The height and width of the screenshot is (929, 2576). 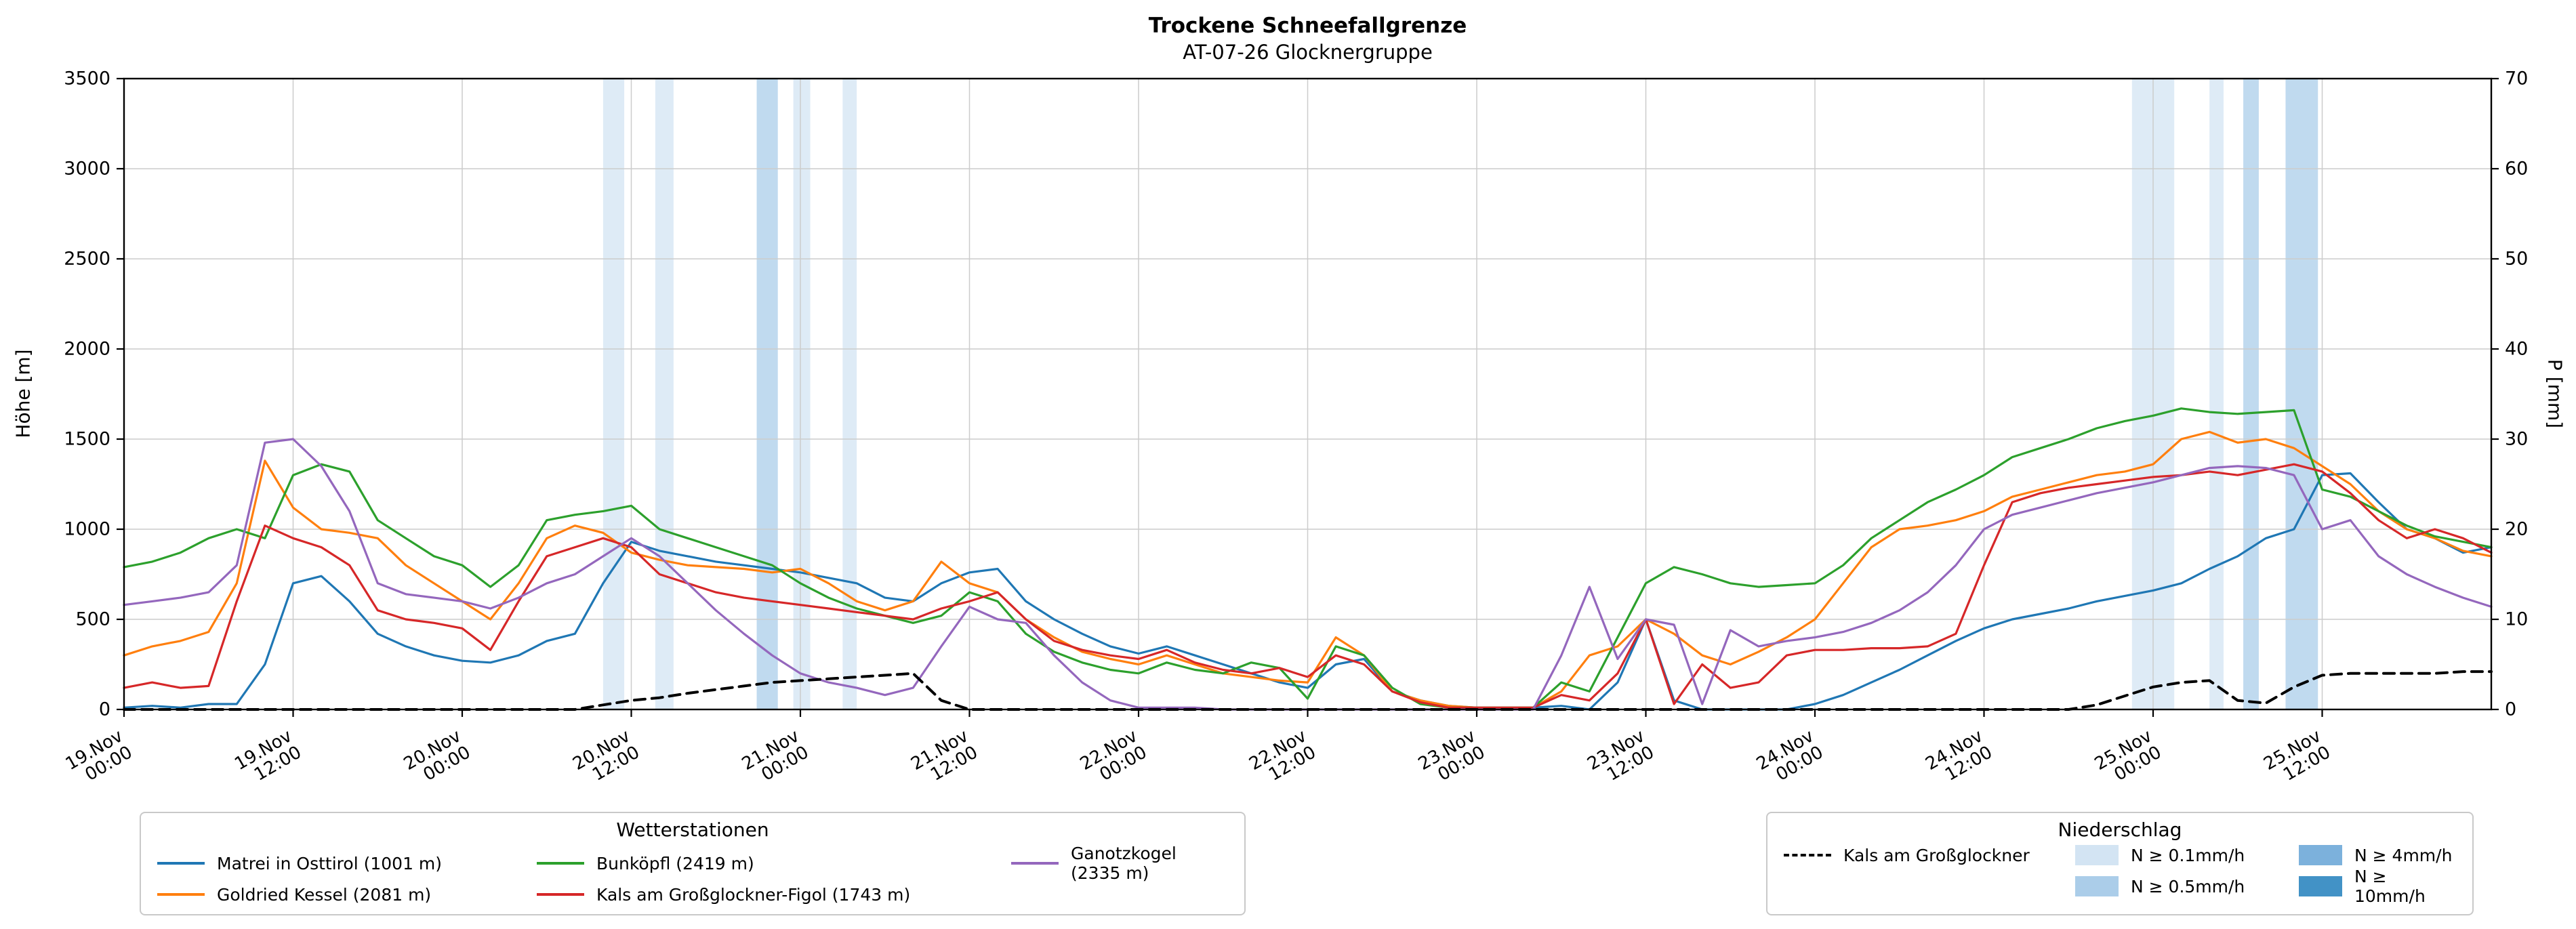 I want to click on kals-dashed-line-swatch-icon, so click(x=1808, y=855).